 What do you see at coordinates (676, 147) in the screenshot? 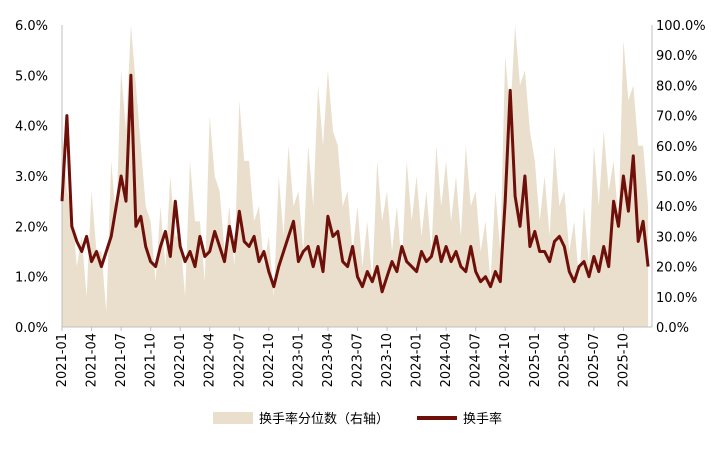
I see `right-tick-label: 60.0%` at bounding box center [676, 147].